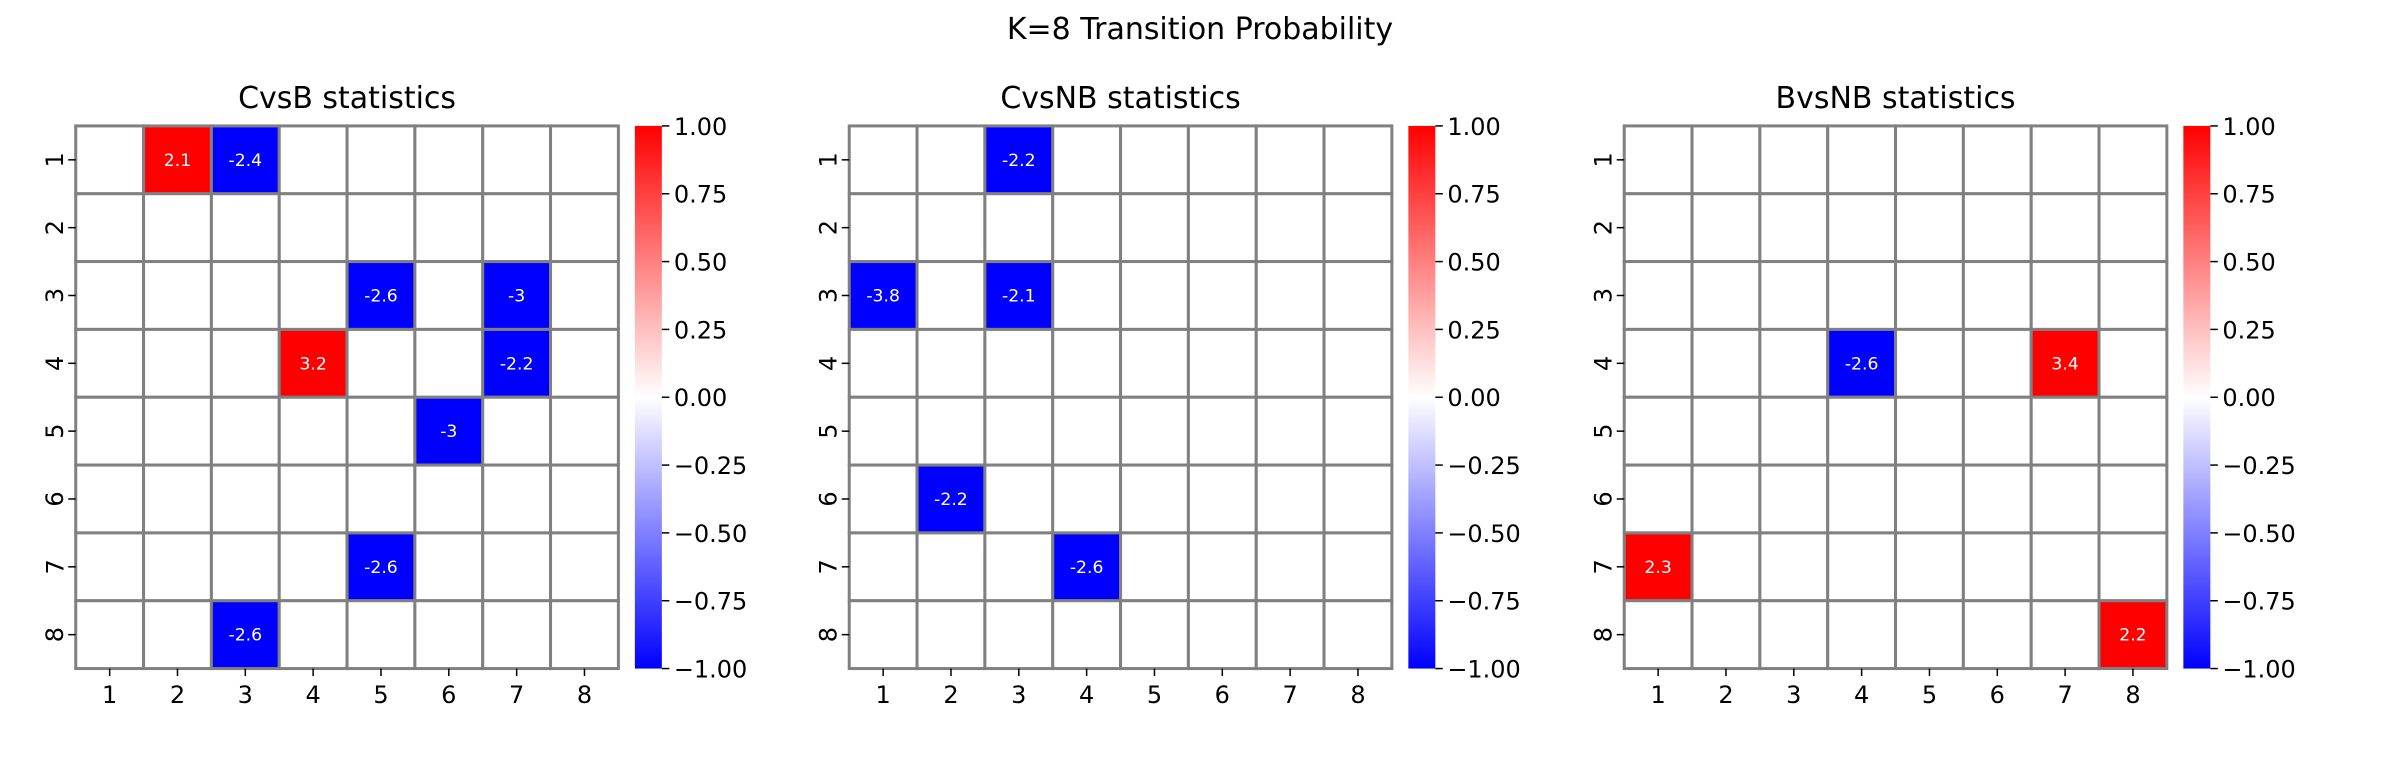 This screenshot has width=2400, height=760. What do you see at coordinates (312, 364) in the screenshot?
I see `cell-value-label: 3.2` at bounding box center [312, 364].